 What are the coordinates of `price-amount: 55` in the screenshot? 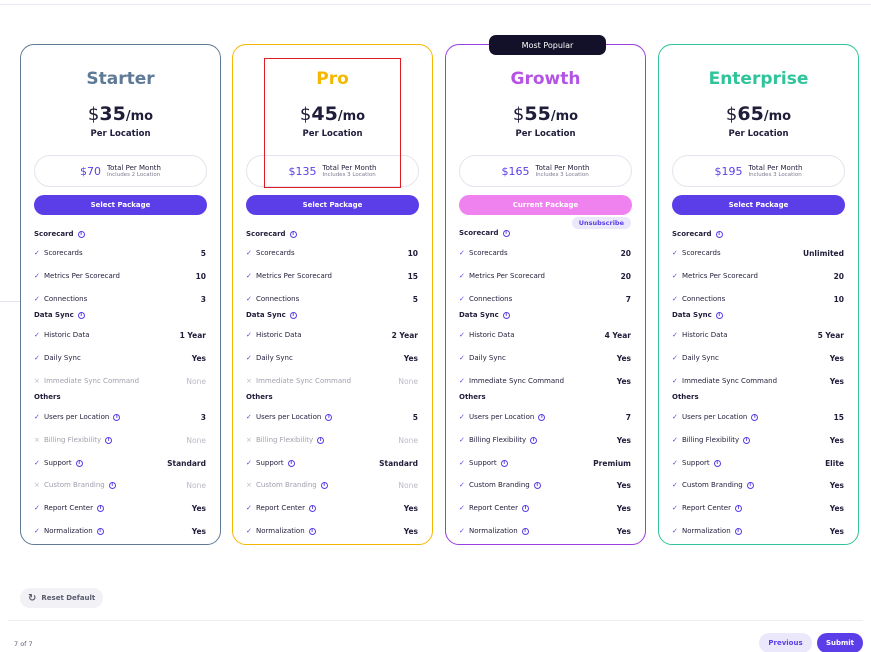 It's located at (537, 114).